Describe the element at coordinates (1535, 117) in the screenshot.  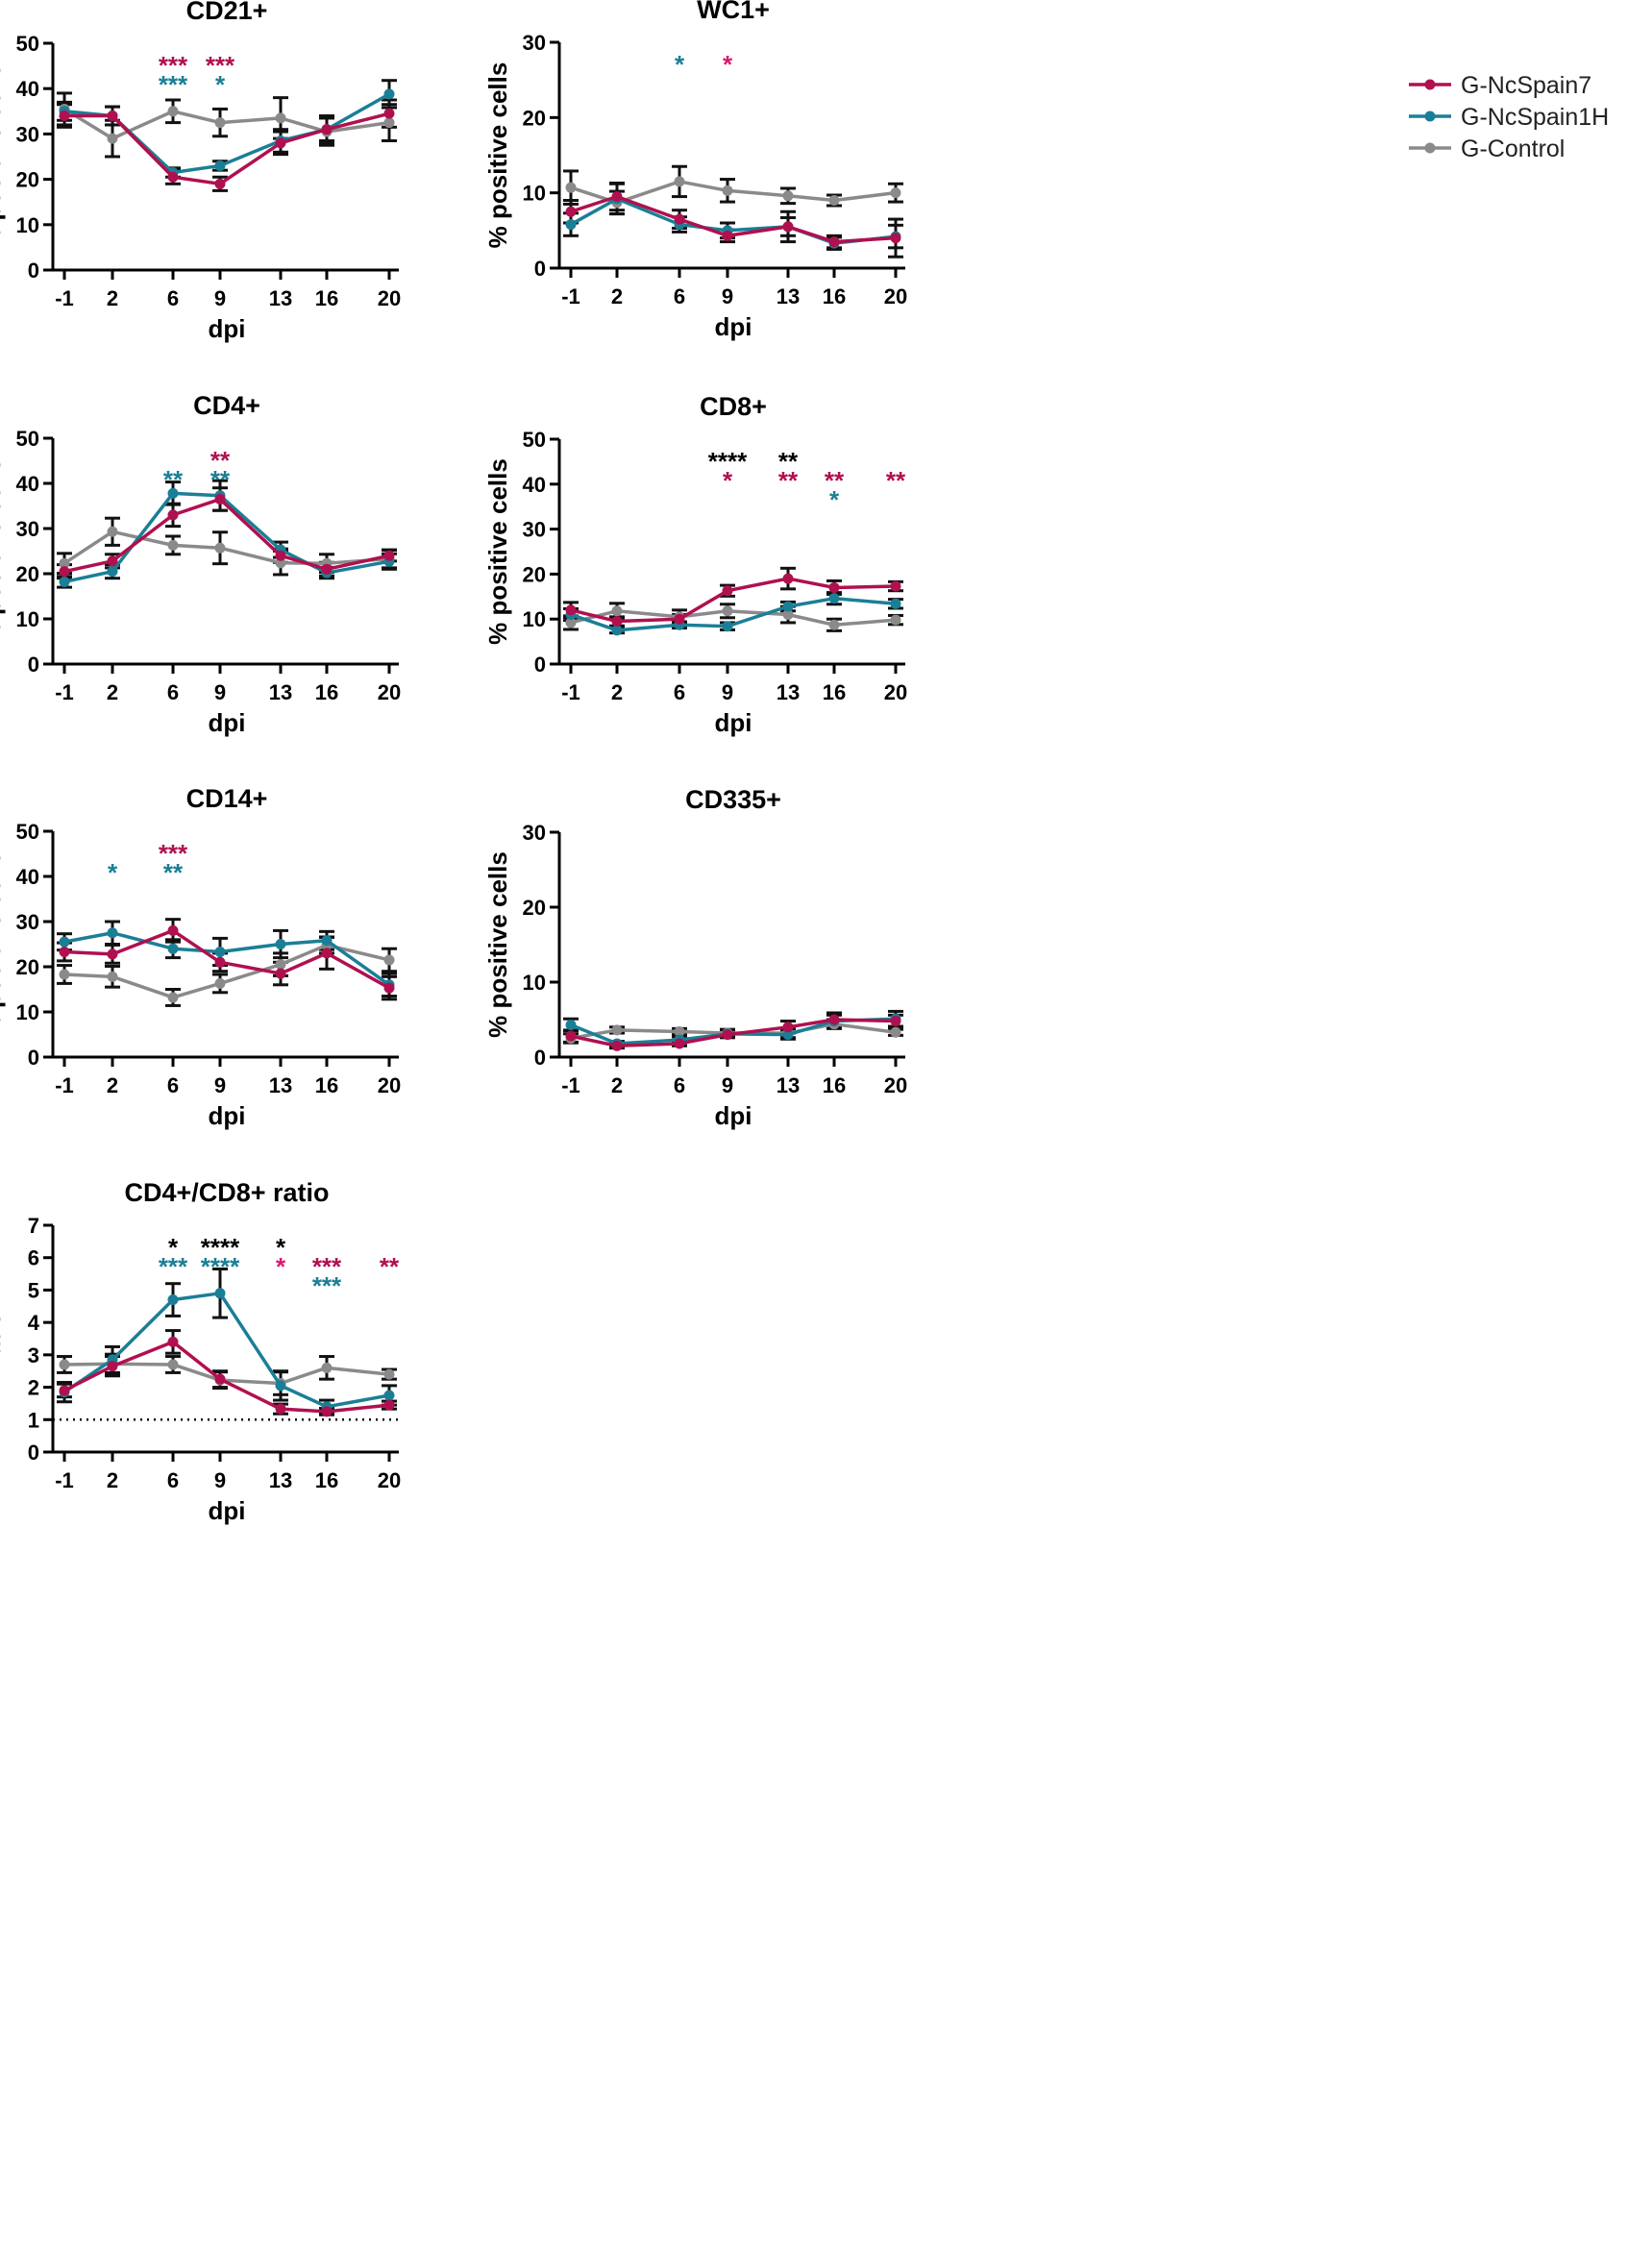
I see `legend-label: G-NcSpain1H` at that location.